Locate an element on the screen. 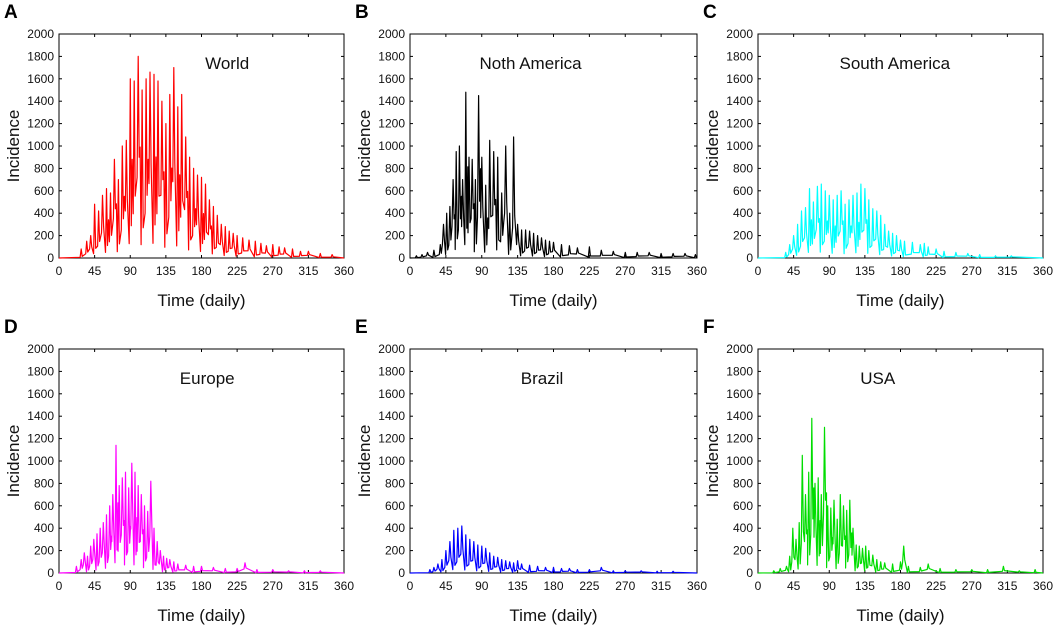  panel-title: South America is located at coordinates (895, 63).